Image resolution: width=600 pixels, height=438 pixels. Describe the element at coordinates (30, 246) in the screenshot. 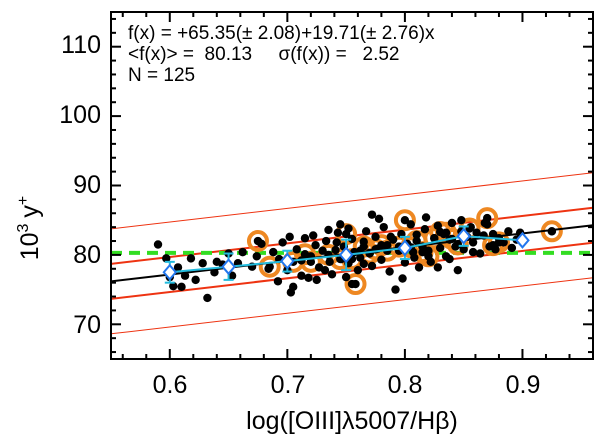

I see `y-axis-label-base: 10` at that location.